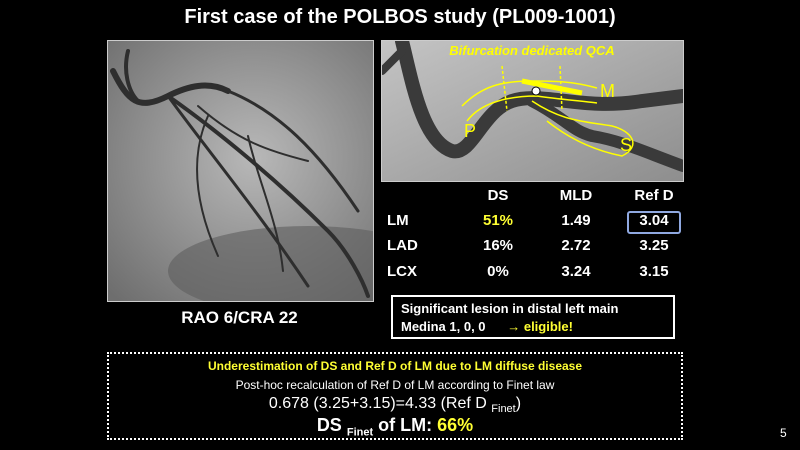 The height and width of the screenshot is (450, 800). I want to click on conclusion-text: Medina 1, 0, 0 → eligible!, so click(533, 327).